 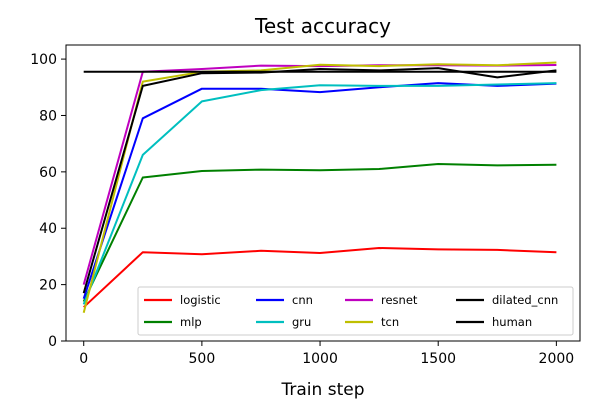 I want to click on legend-label-mlp: mlp, so click(x=191, y=322).